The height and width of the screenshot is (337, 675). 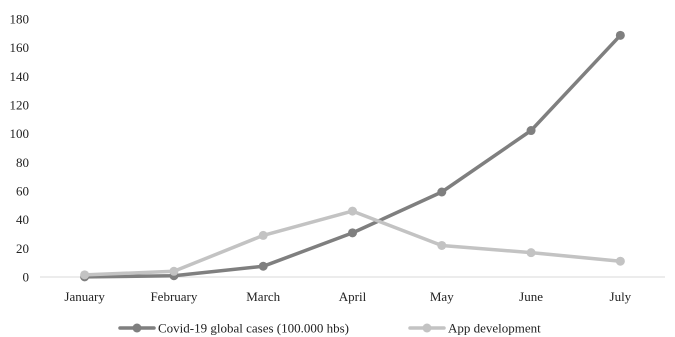 What do you see at coordinates (22, 219) in the screenshot?
I see `y-tick-label: 40` at bounding box center [22, 219].